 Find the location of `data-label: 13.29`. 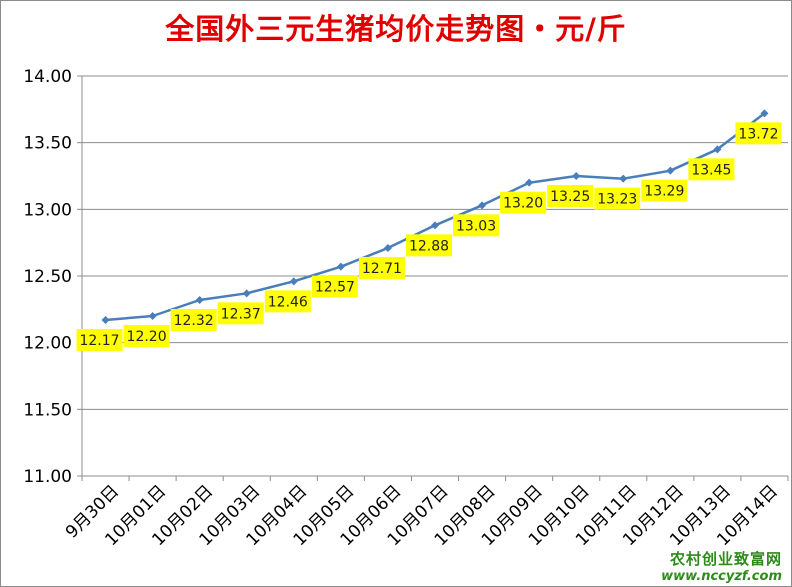

data-label: 13.29 is located at coordinates (664, 190).